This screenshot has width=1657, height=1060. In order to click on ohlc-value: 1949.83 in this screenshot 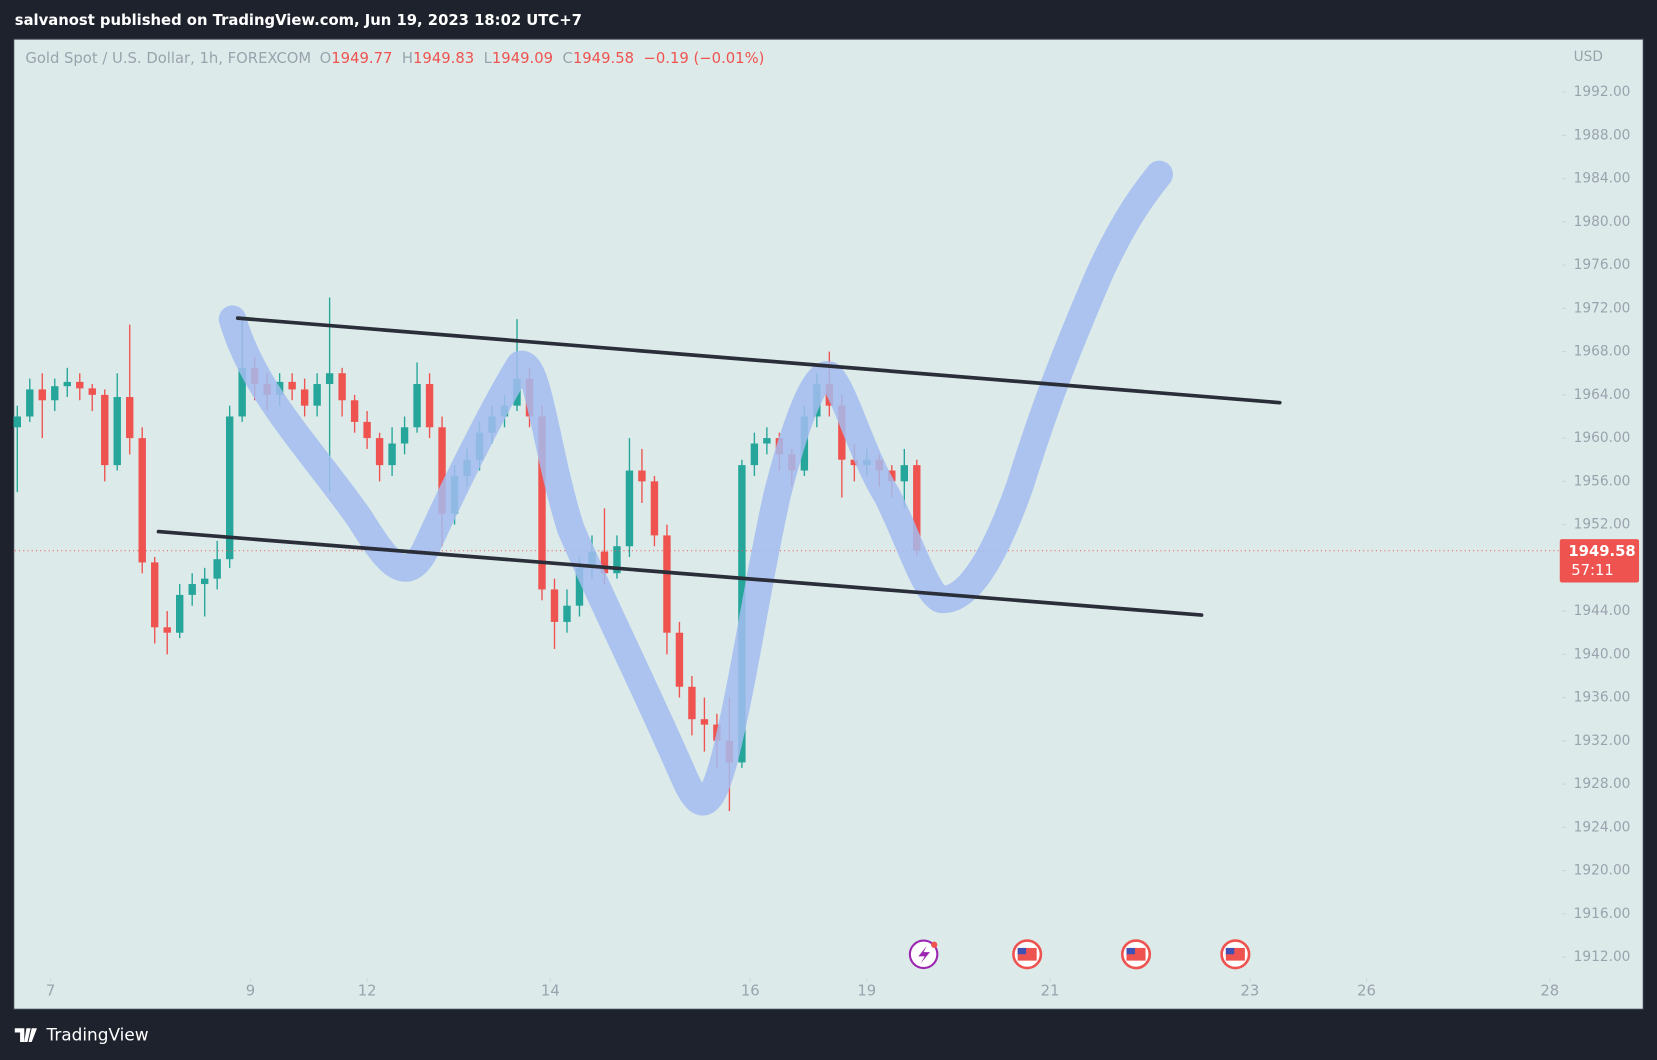, I will do `click(443, 58)`.